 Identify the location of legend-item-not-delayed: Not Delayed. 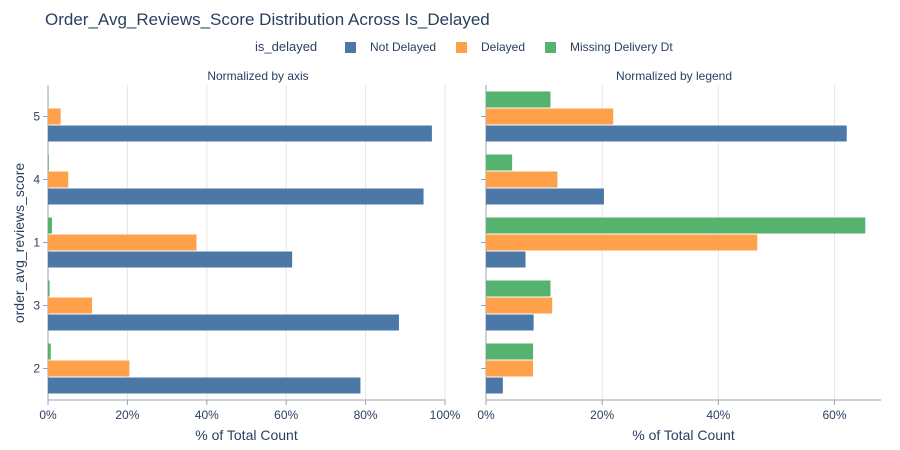
(390, 47).